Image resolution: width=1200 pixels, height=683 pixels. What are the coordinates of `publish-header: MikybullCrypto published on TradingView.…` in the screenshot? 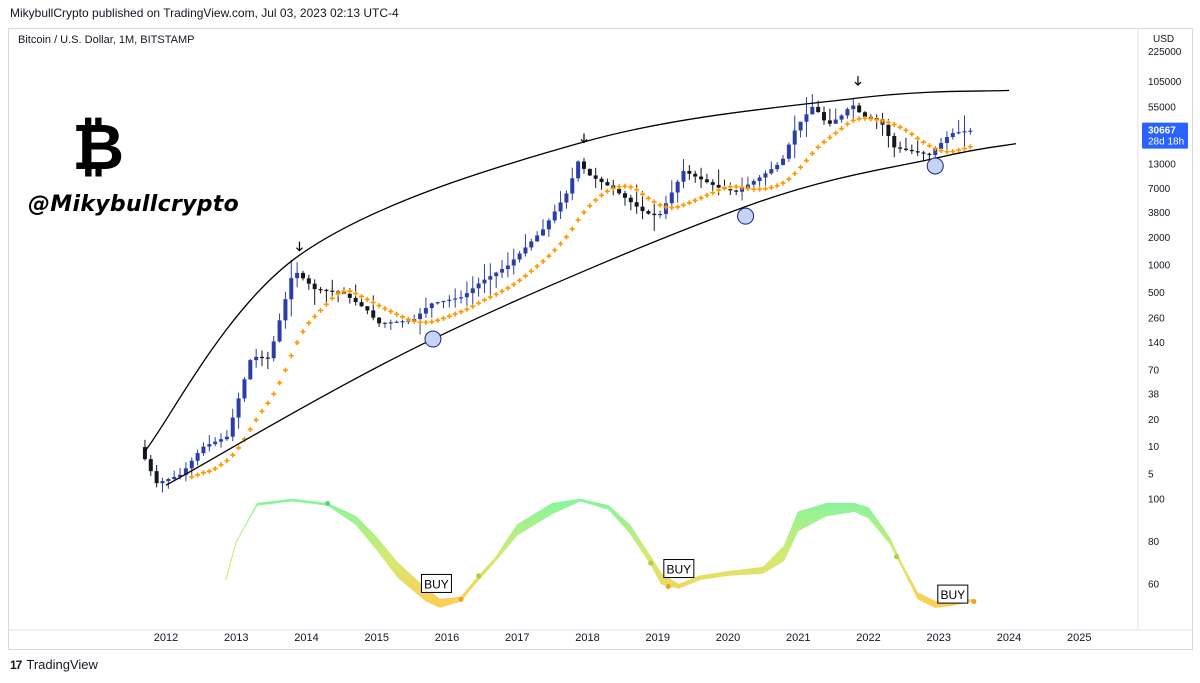 It's located at (204, 13).